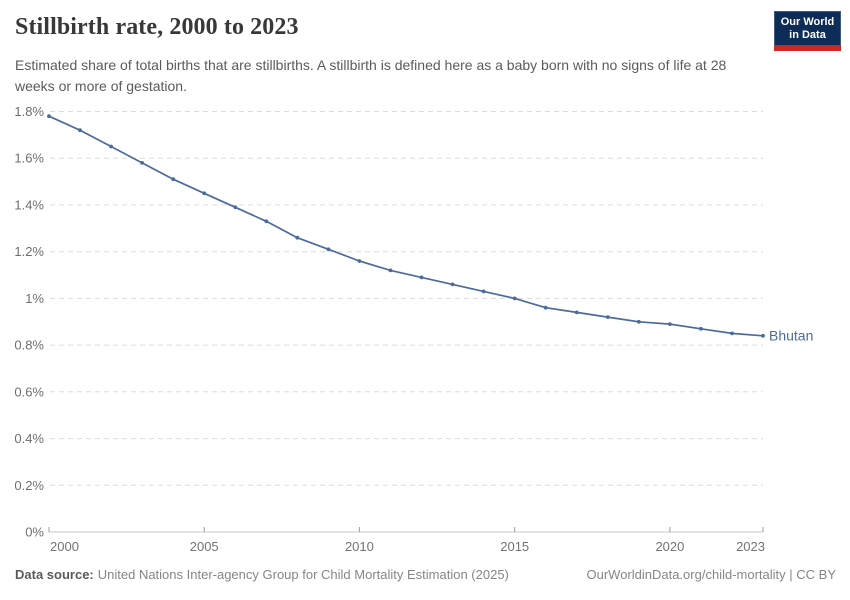  Describe the element at coordinates (29, 391) in the screenshot. I see `y-axis-tick-label: 0.6%` at that location.